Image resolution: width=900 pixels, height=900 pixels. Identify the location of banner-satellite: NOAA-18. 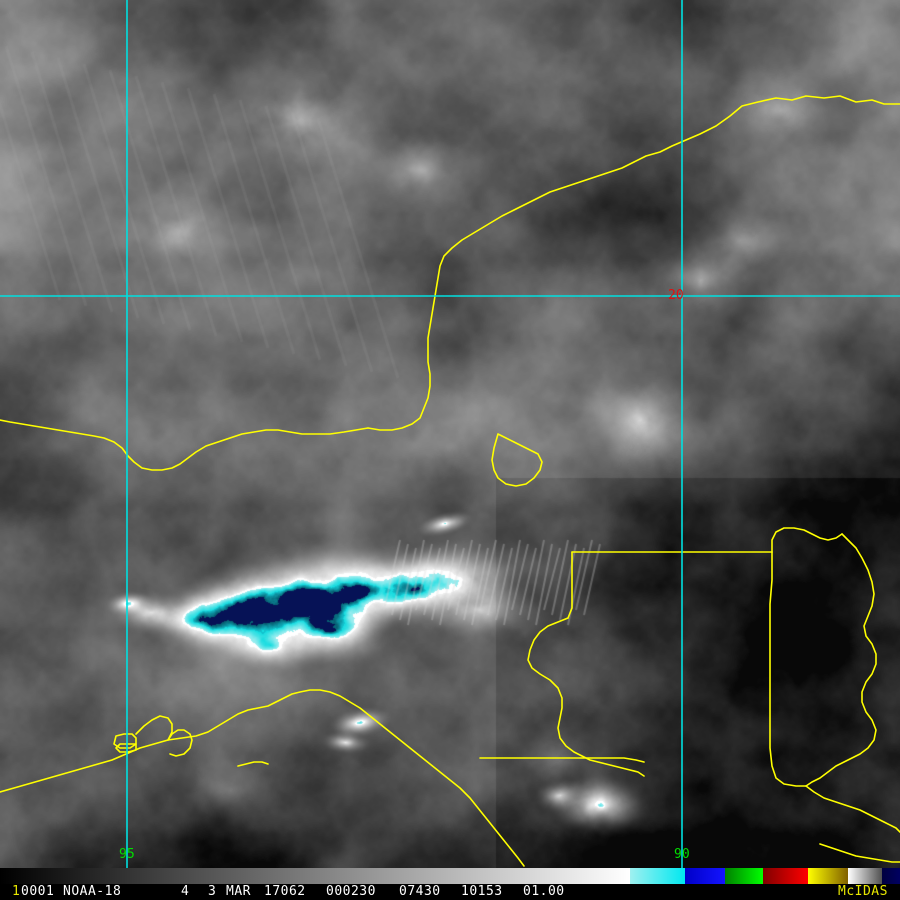
(92, 891).